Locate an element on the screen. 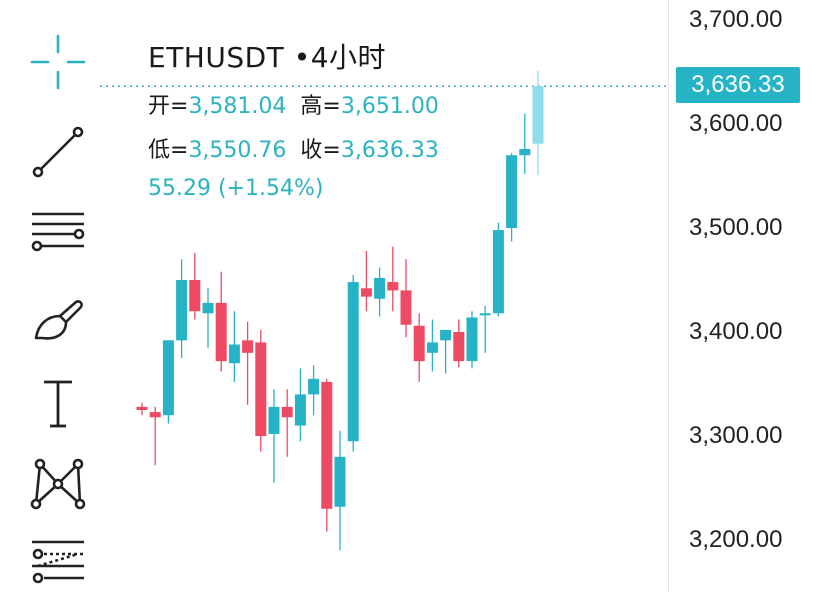  last-price-tag: 3,636.33 is located at coordinates (738, 85).